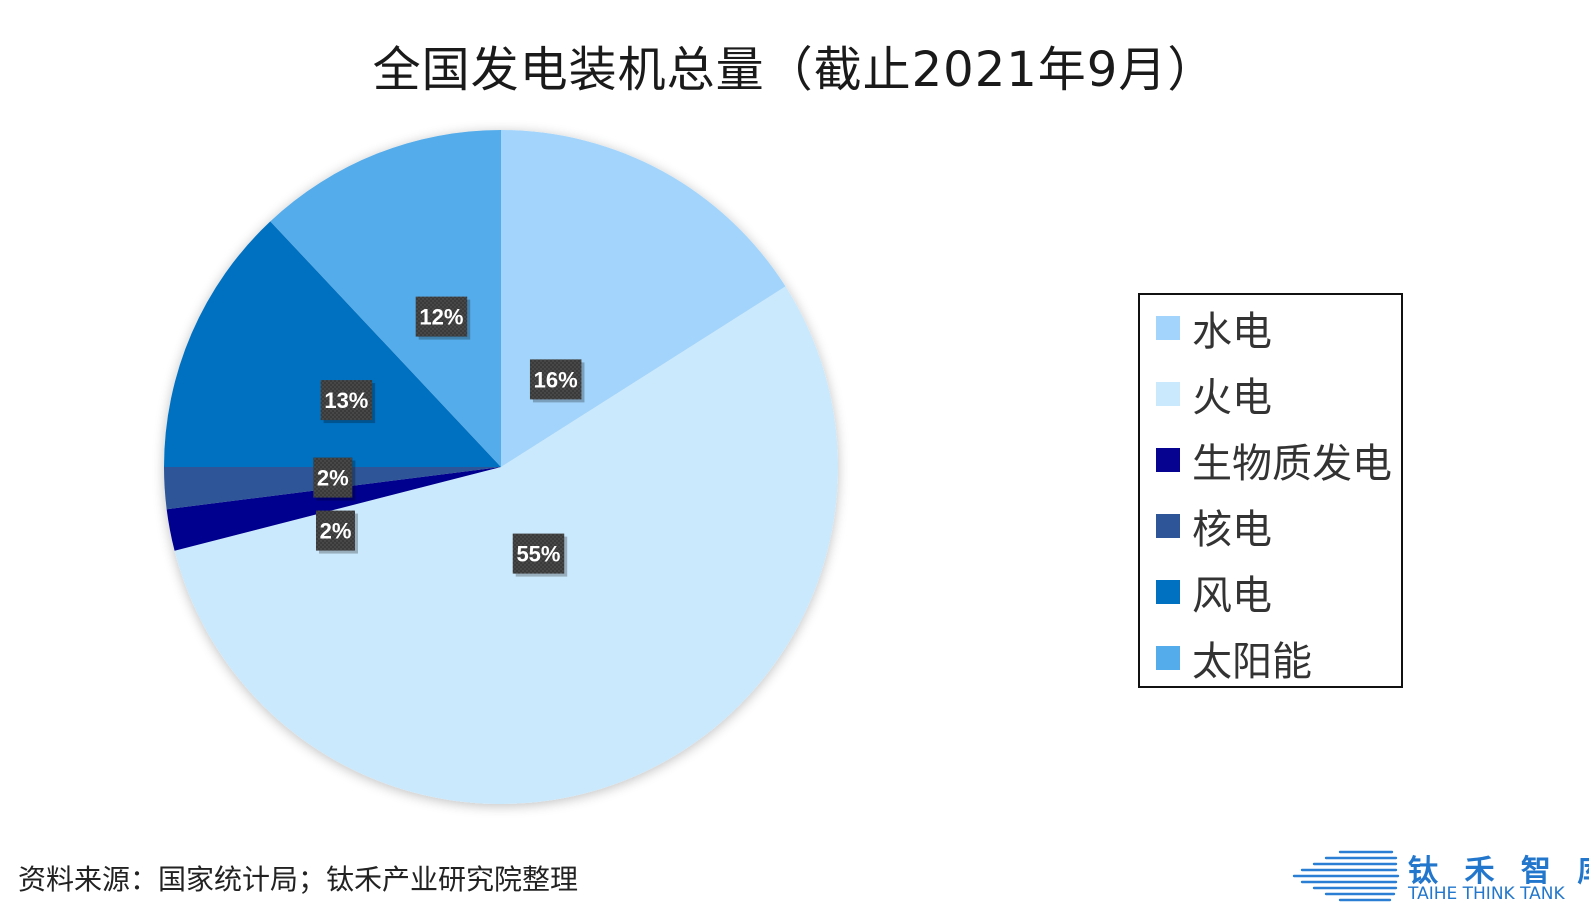  I want to click on legend-label-wind: 风电, so click(1232, 596).